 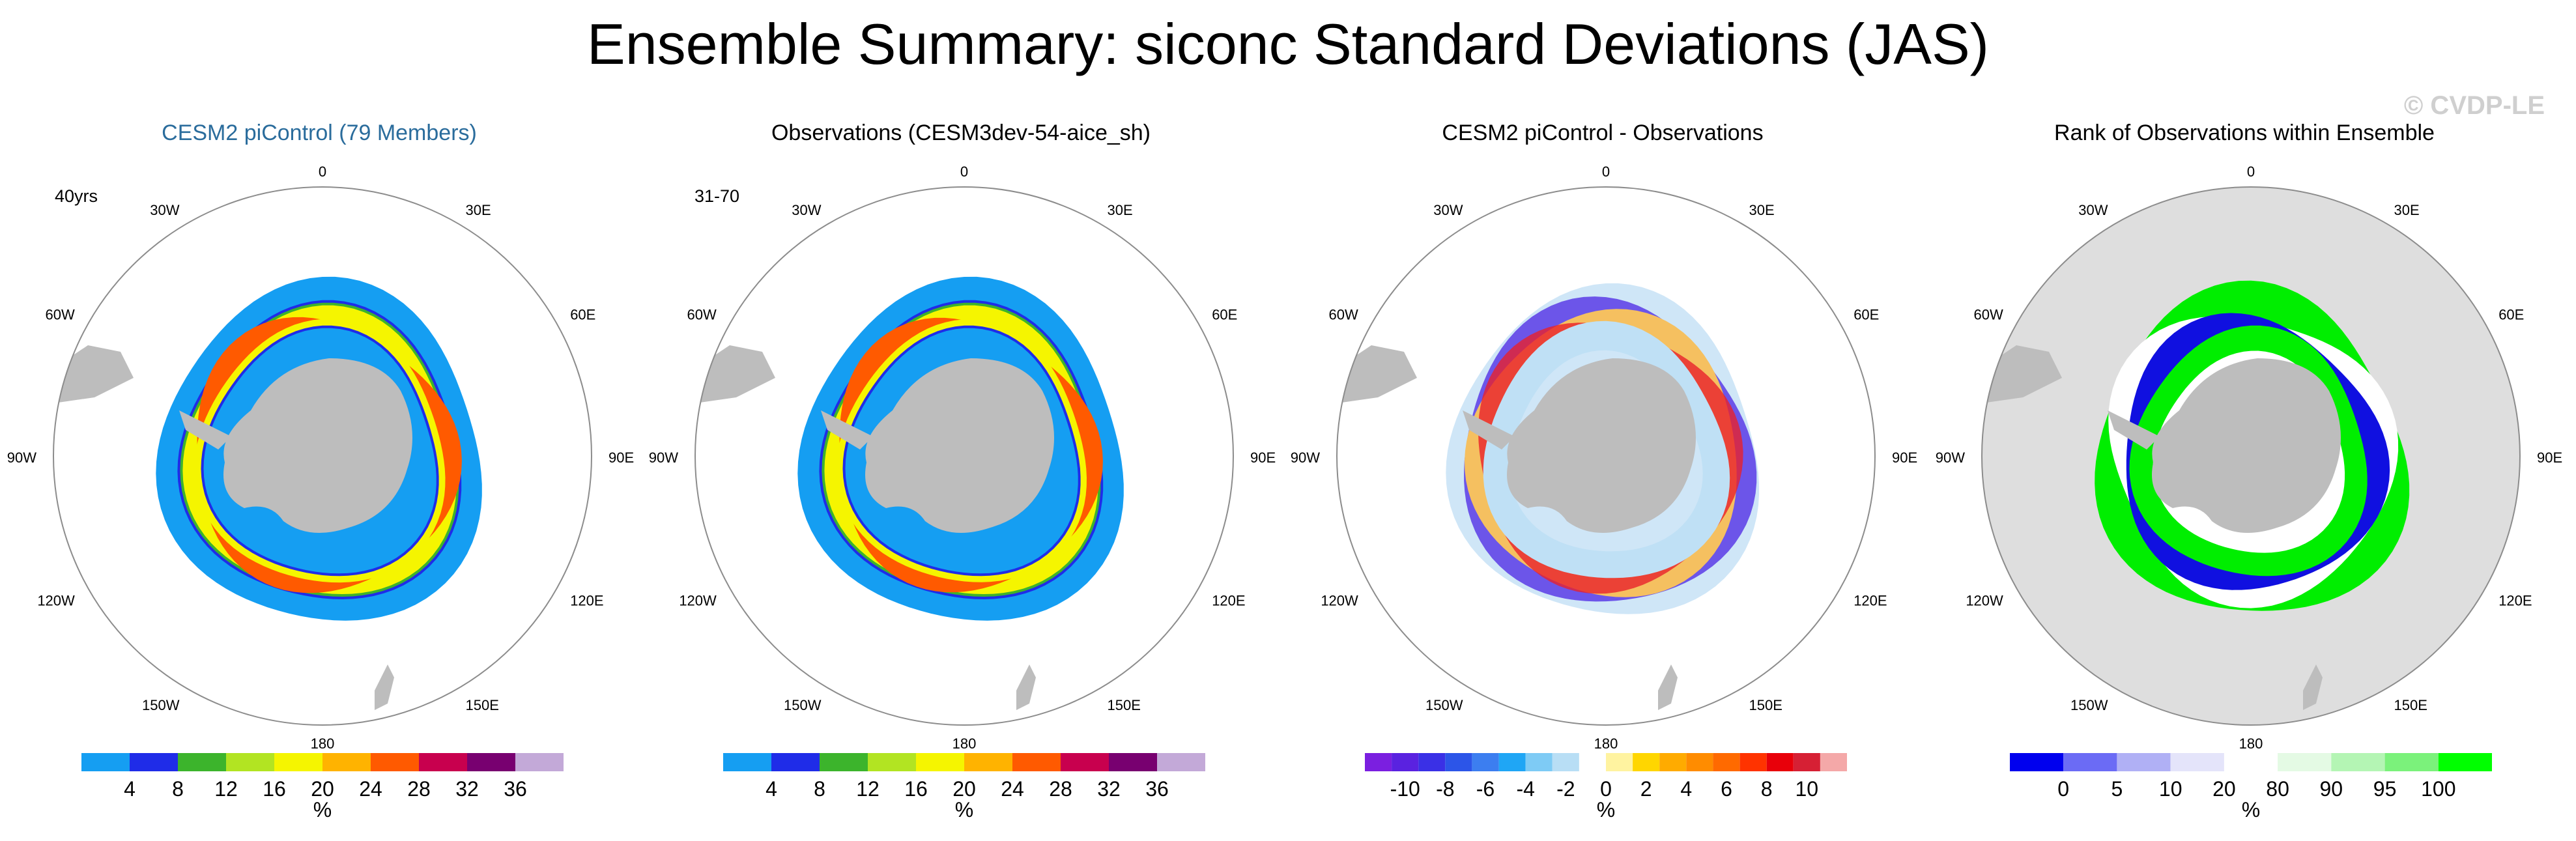 I want to click on antarctica-landmass, so click(x=317, y=446).